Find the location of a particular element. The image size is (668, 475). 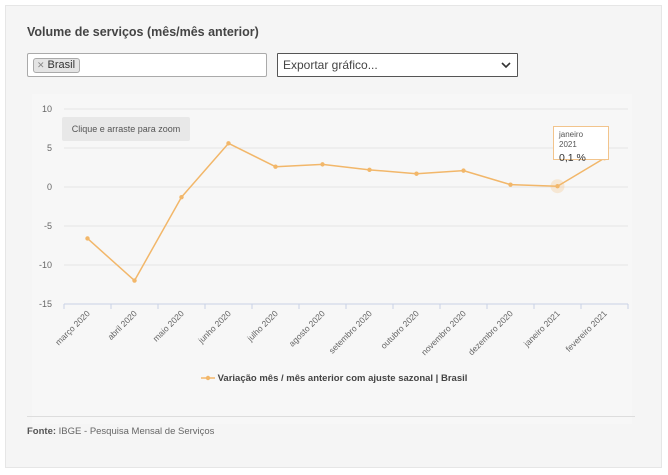

x-tick-label: novembro 2020 is located at coordinates (443, 332).